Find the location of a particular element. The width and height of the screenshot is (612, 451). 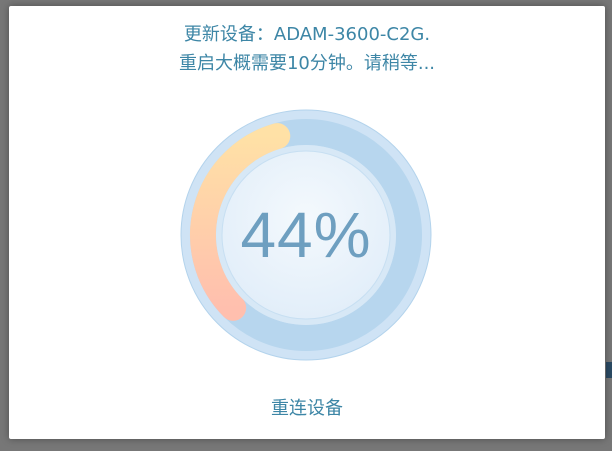

update-message-device: 更新设备：ADAM-3600-C2G. is located at coordinates (307, 34).